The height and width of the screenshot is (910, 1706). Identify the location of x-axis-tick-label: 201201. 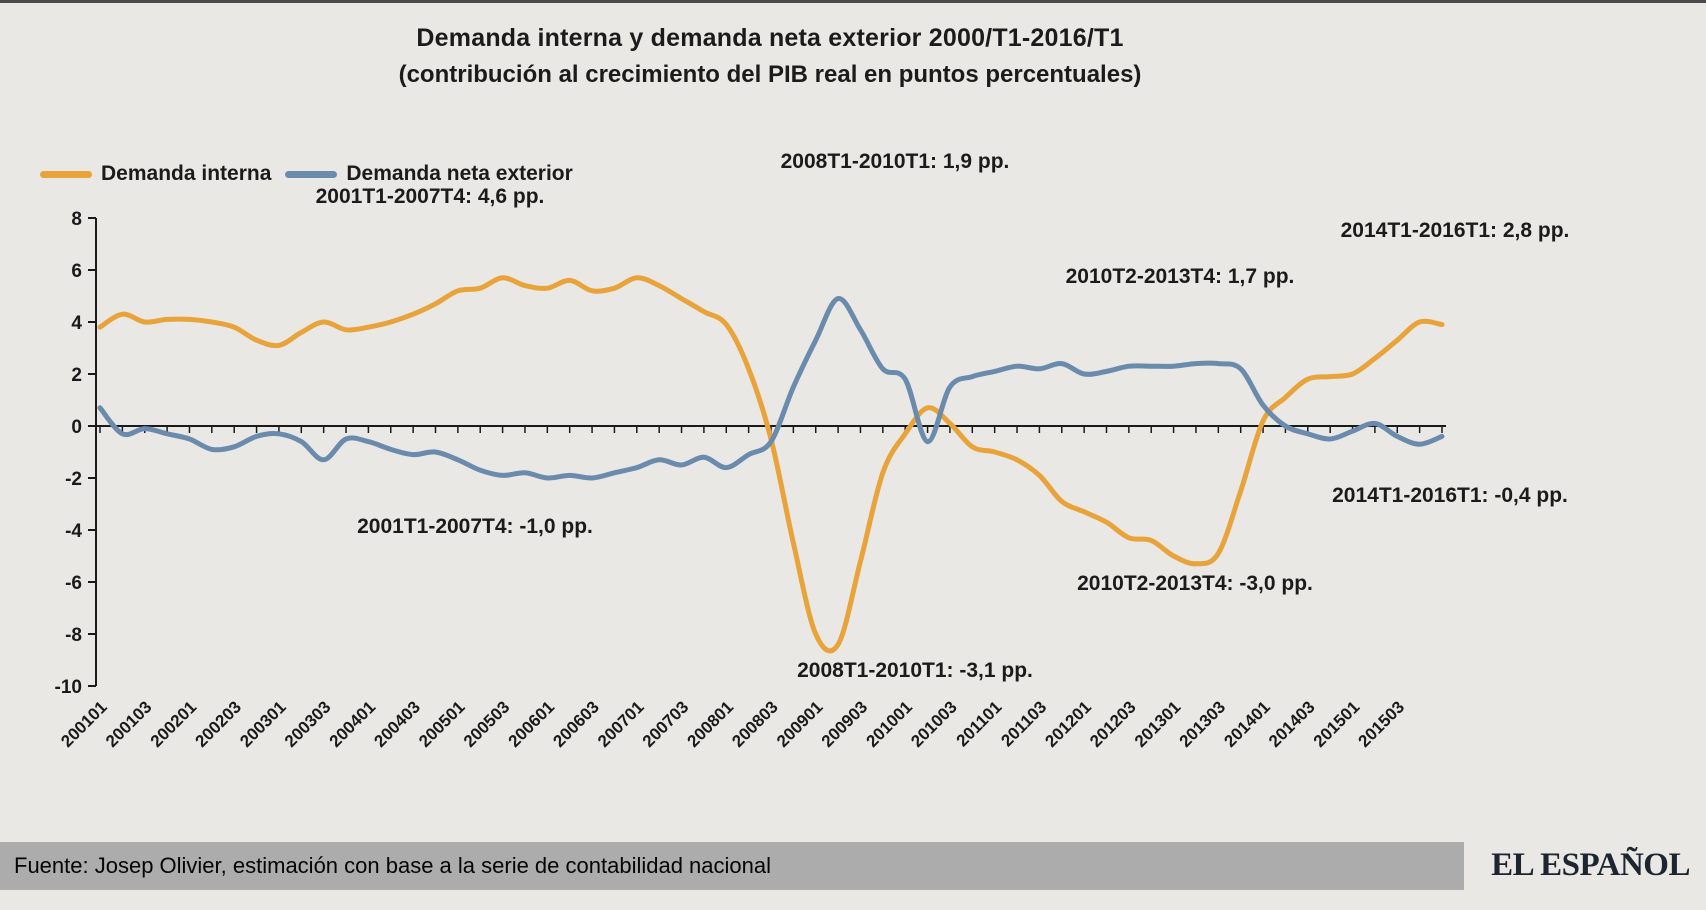
(1068, 724).